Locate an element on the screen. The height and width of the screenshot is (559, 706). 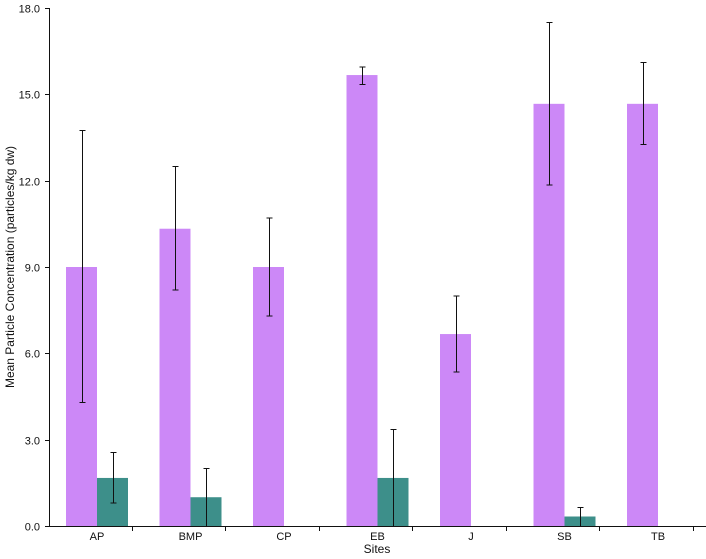
y-ticks-layer: 0.0 3.0 6.0 9.0 12.0 15.0 18.0 is located at coordinates (34, 269).